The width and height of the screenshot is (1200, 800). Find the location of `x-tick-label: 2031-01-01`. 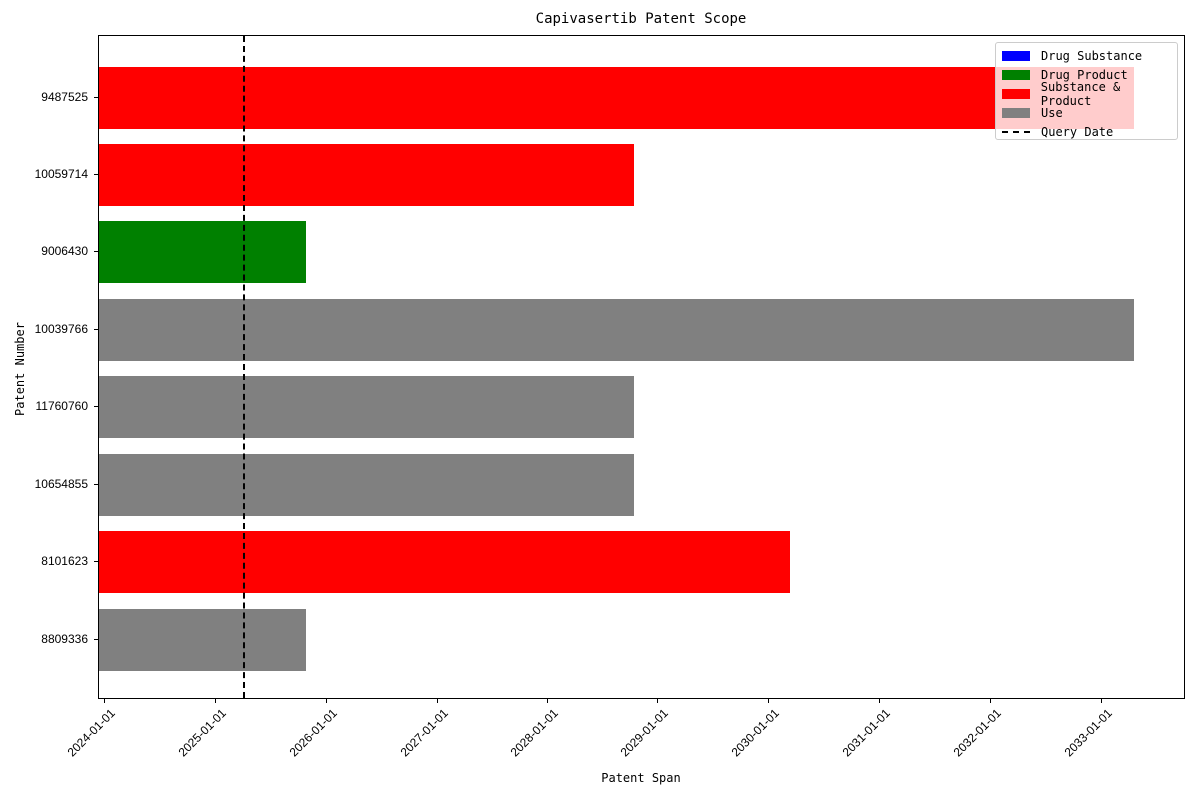

x-tick-label: 2031-01-01 is located at coordinates (866, 733).